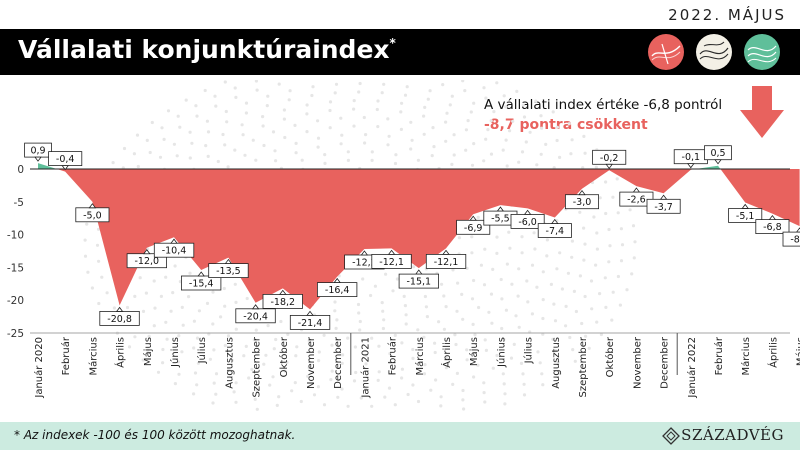 The height and width of the screenshot is (450, 800). I want to click on svg-text: -8,7, so click(795, 240).